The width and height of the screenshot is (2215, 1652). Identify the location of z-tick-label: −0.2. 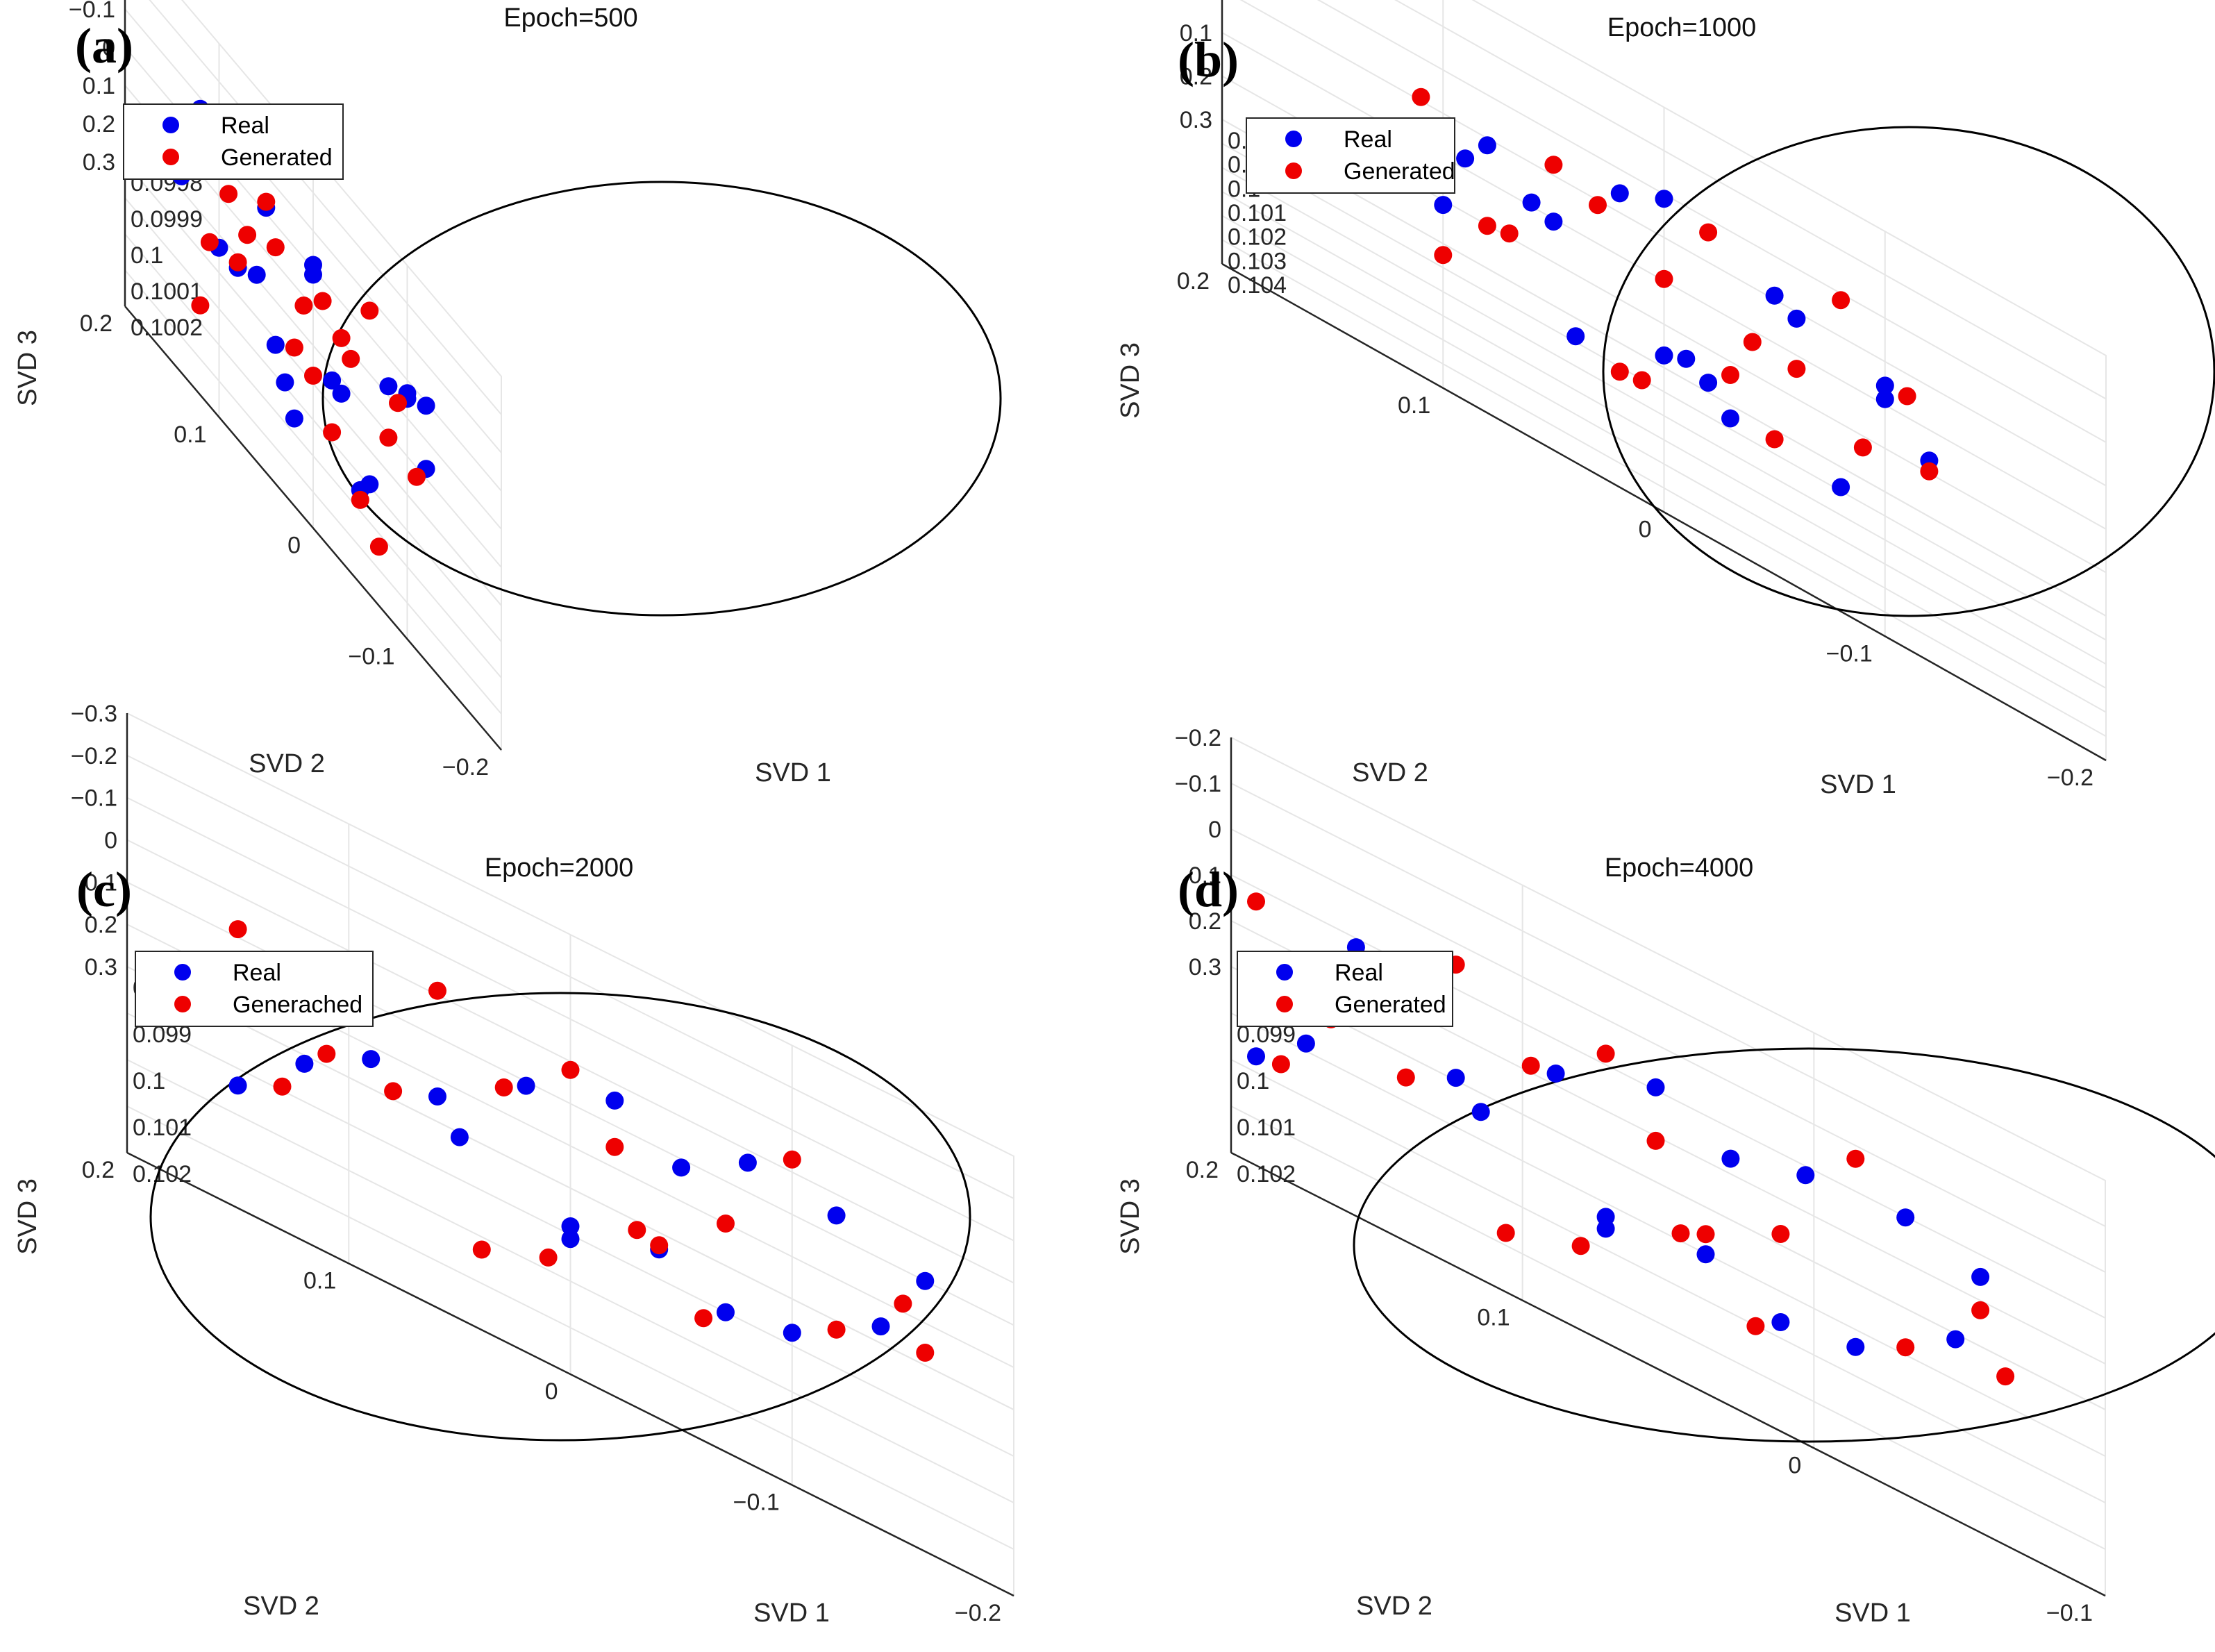
(94, 756).